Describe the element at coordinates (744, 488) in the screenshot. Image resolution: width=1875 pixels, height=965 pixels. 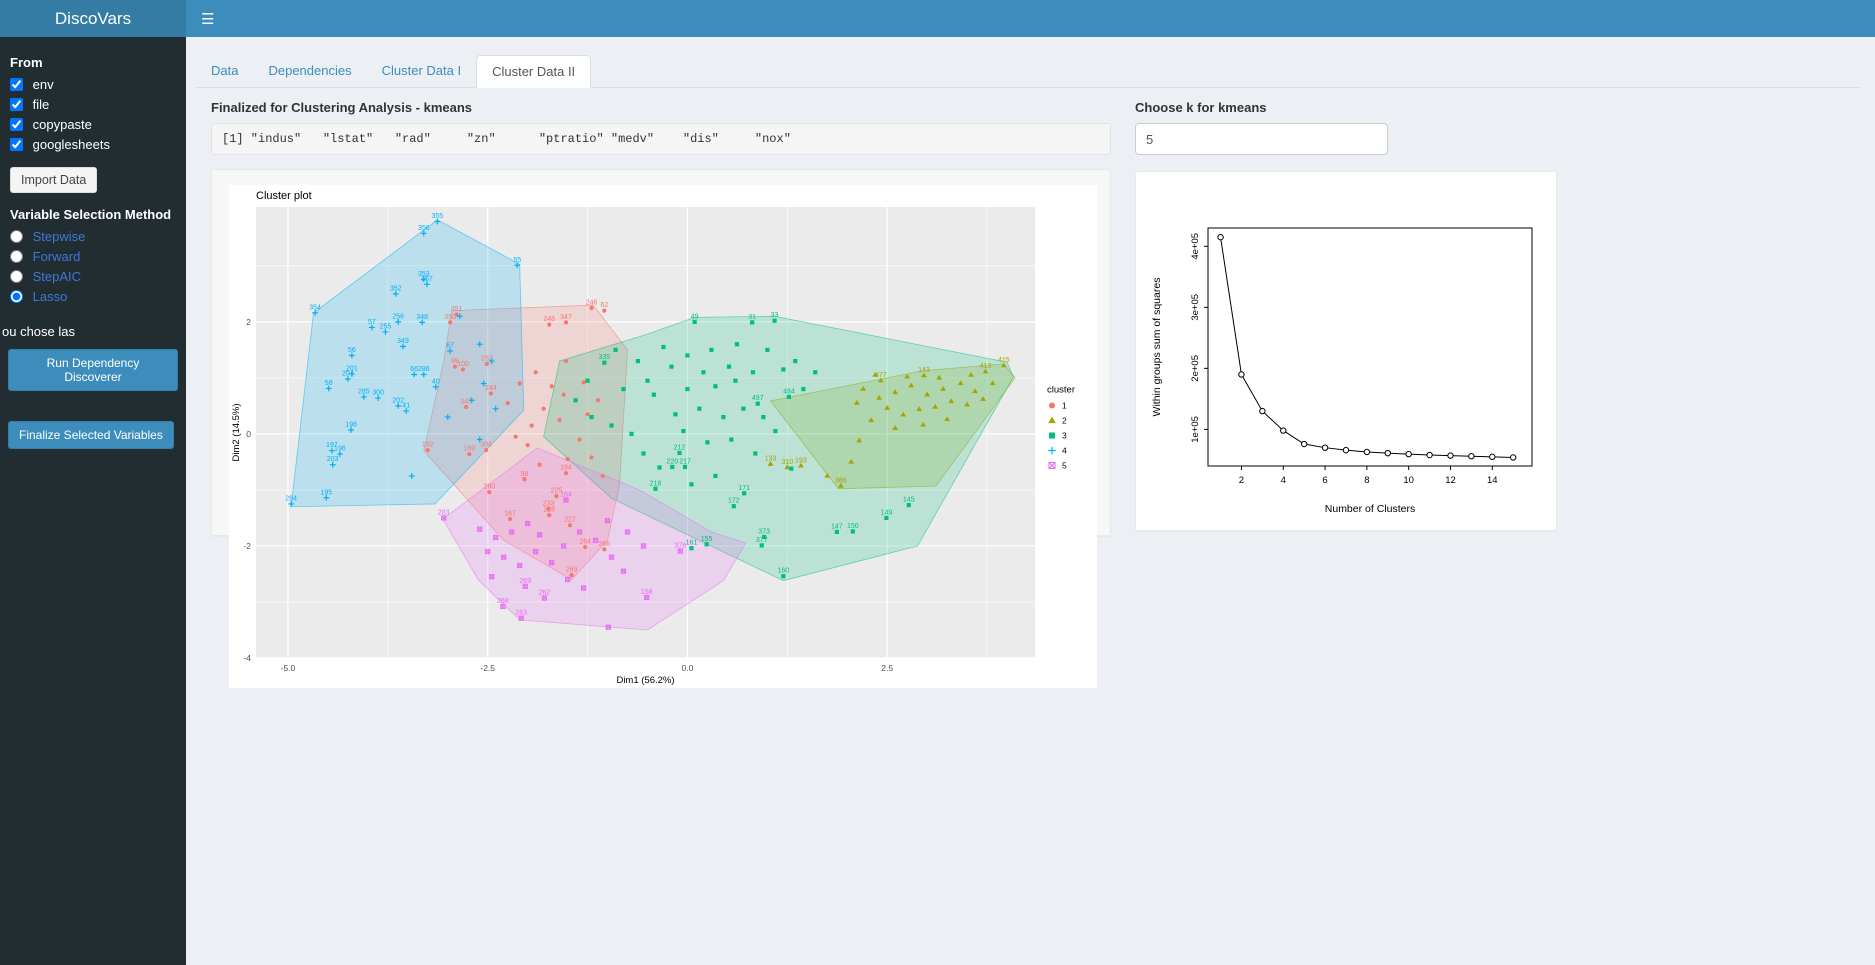
I see `svg-text: 171` at that location.